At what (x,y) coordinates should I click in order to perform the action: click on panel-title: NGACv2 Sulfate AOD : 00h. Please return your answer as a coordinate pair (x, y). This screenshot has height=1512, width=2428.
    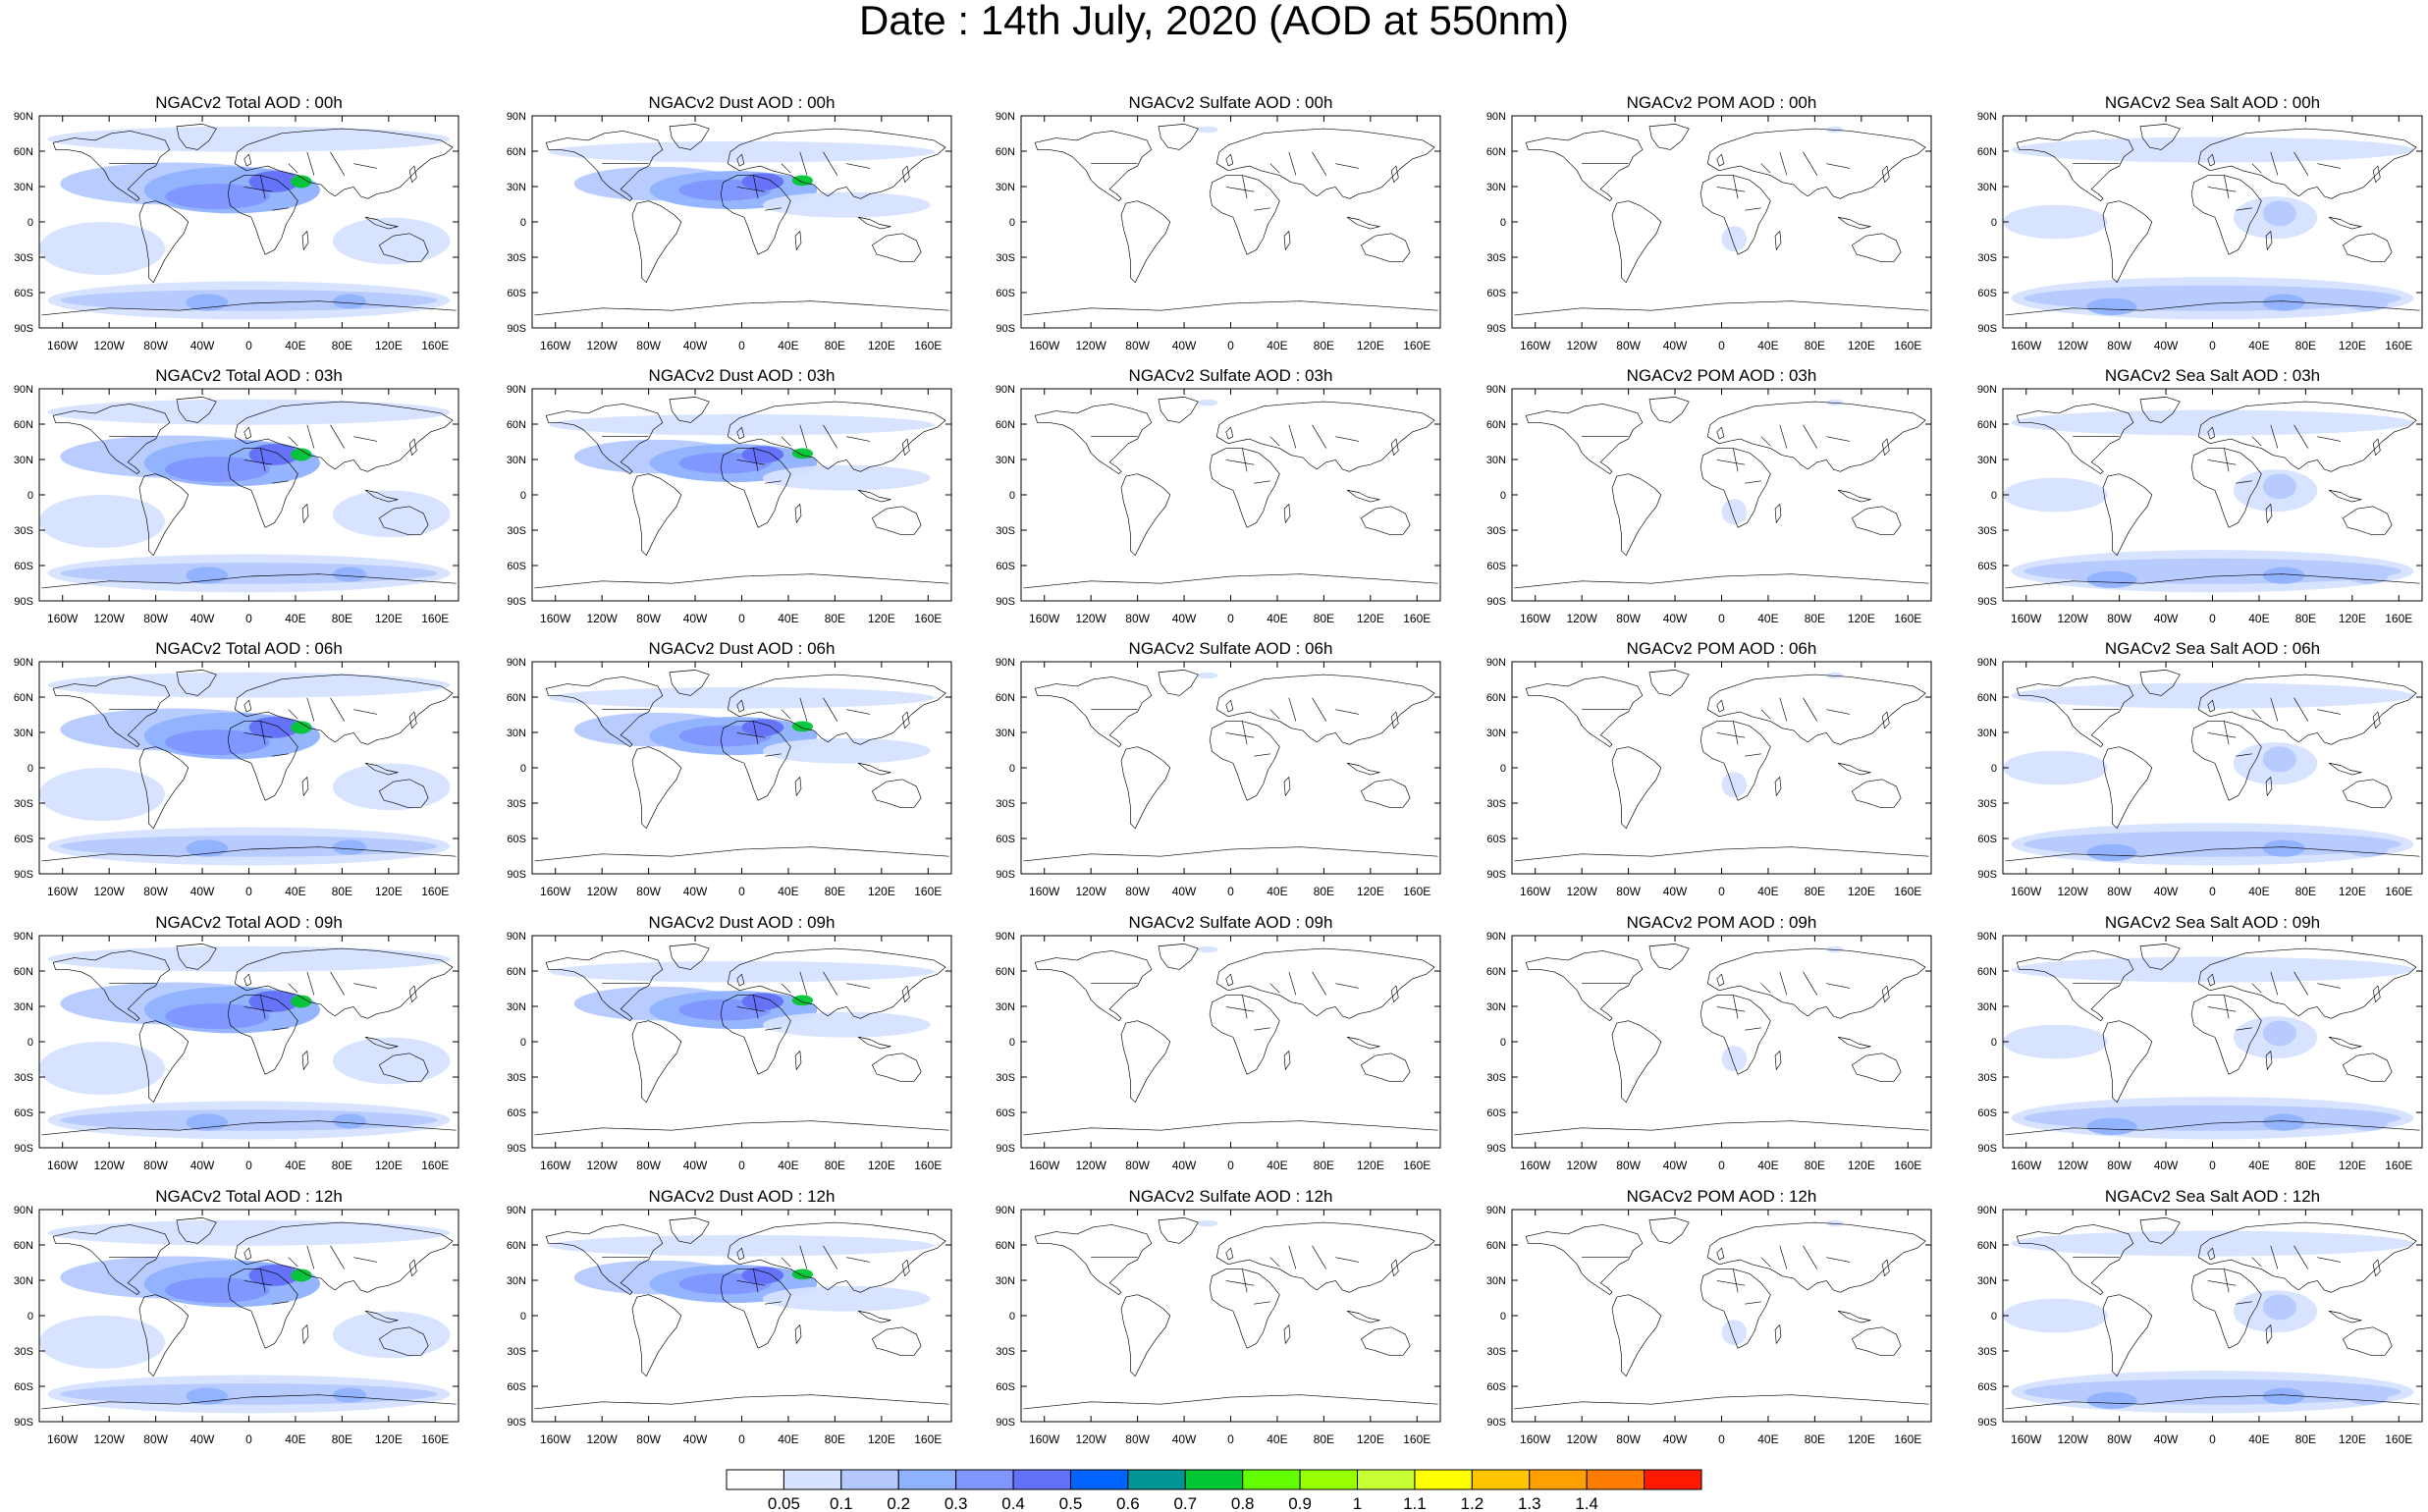
    Looking at the image, I should click on (1231, 102).